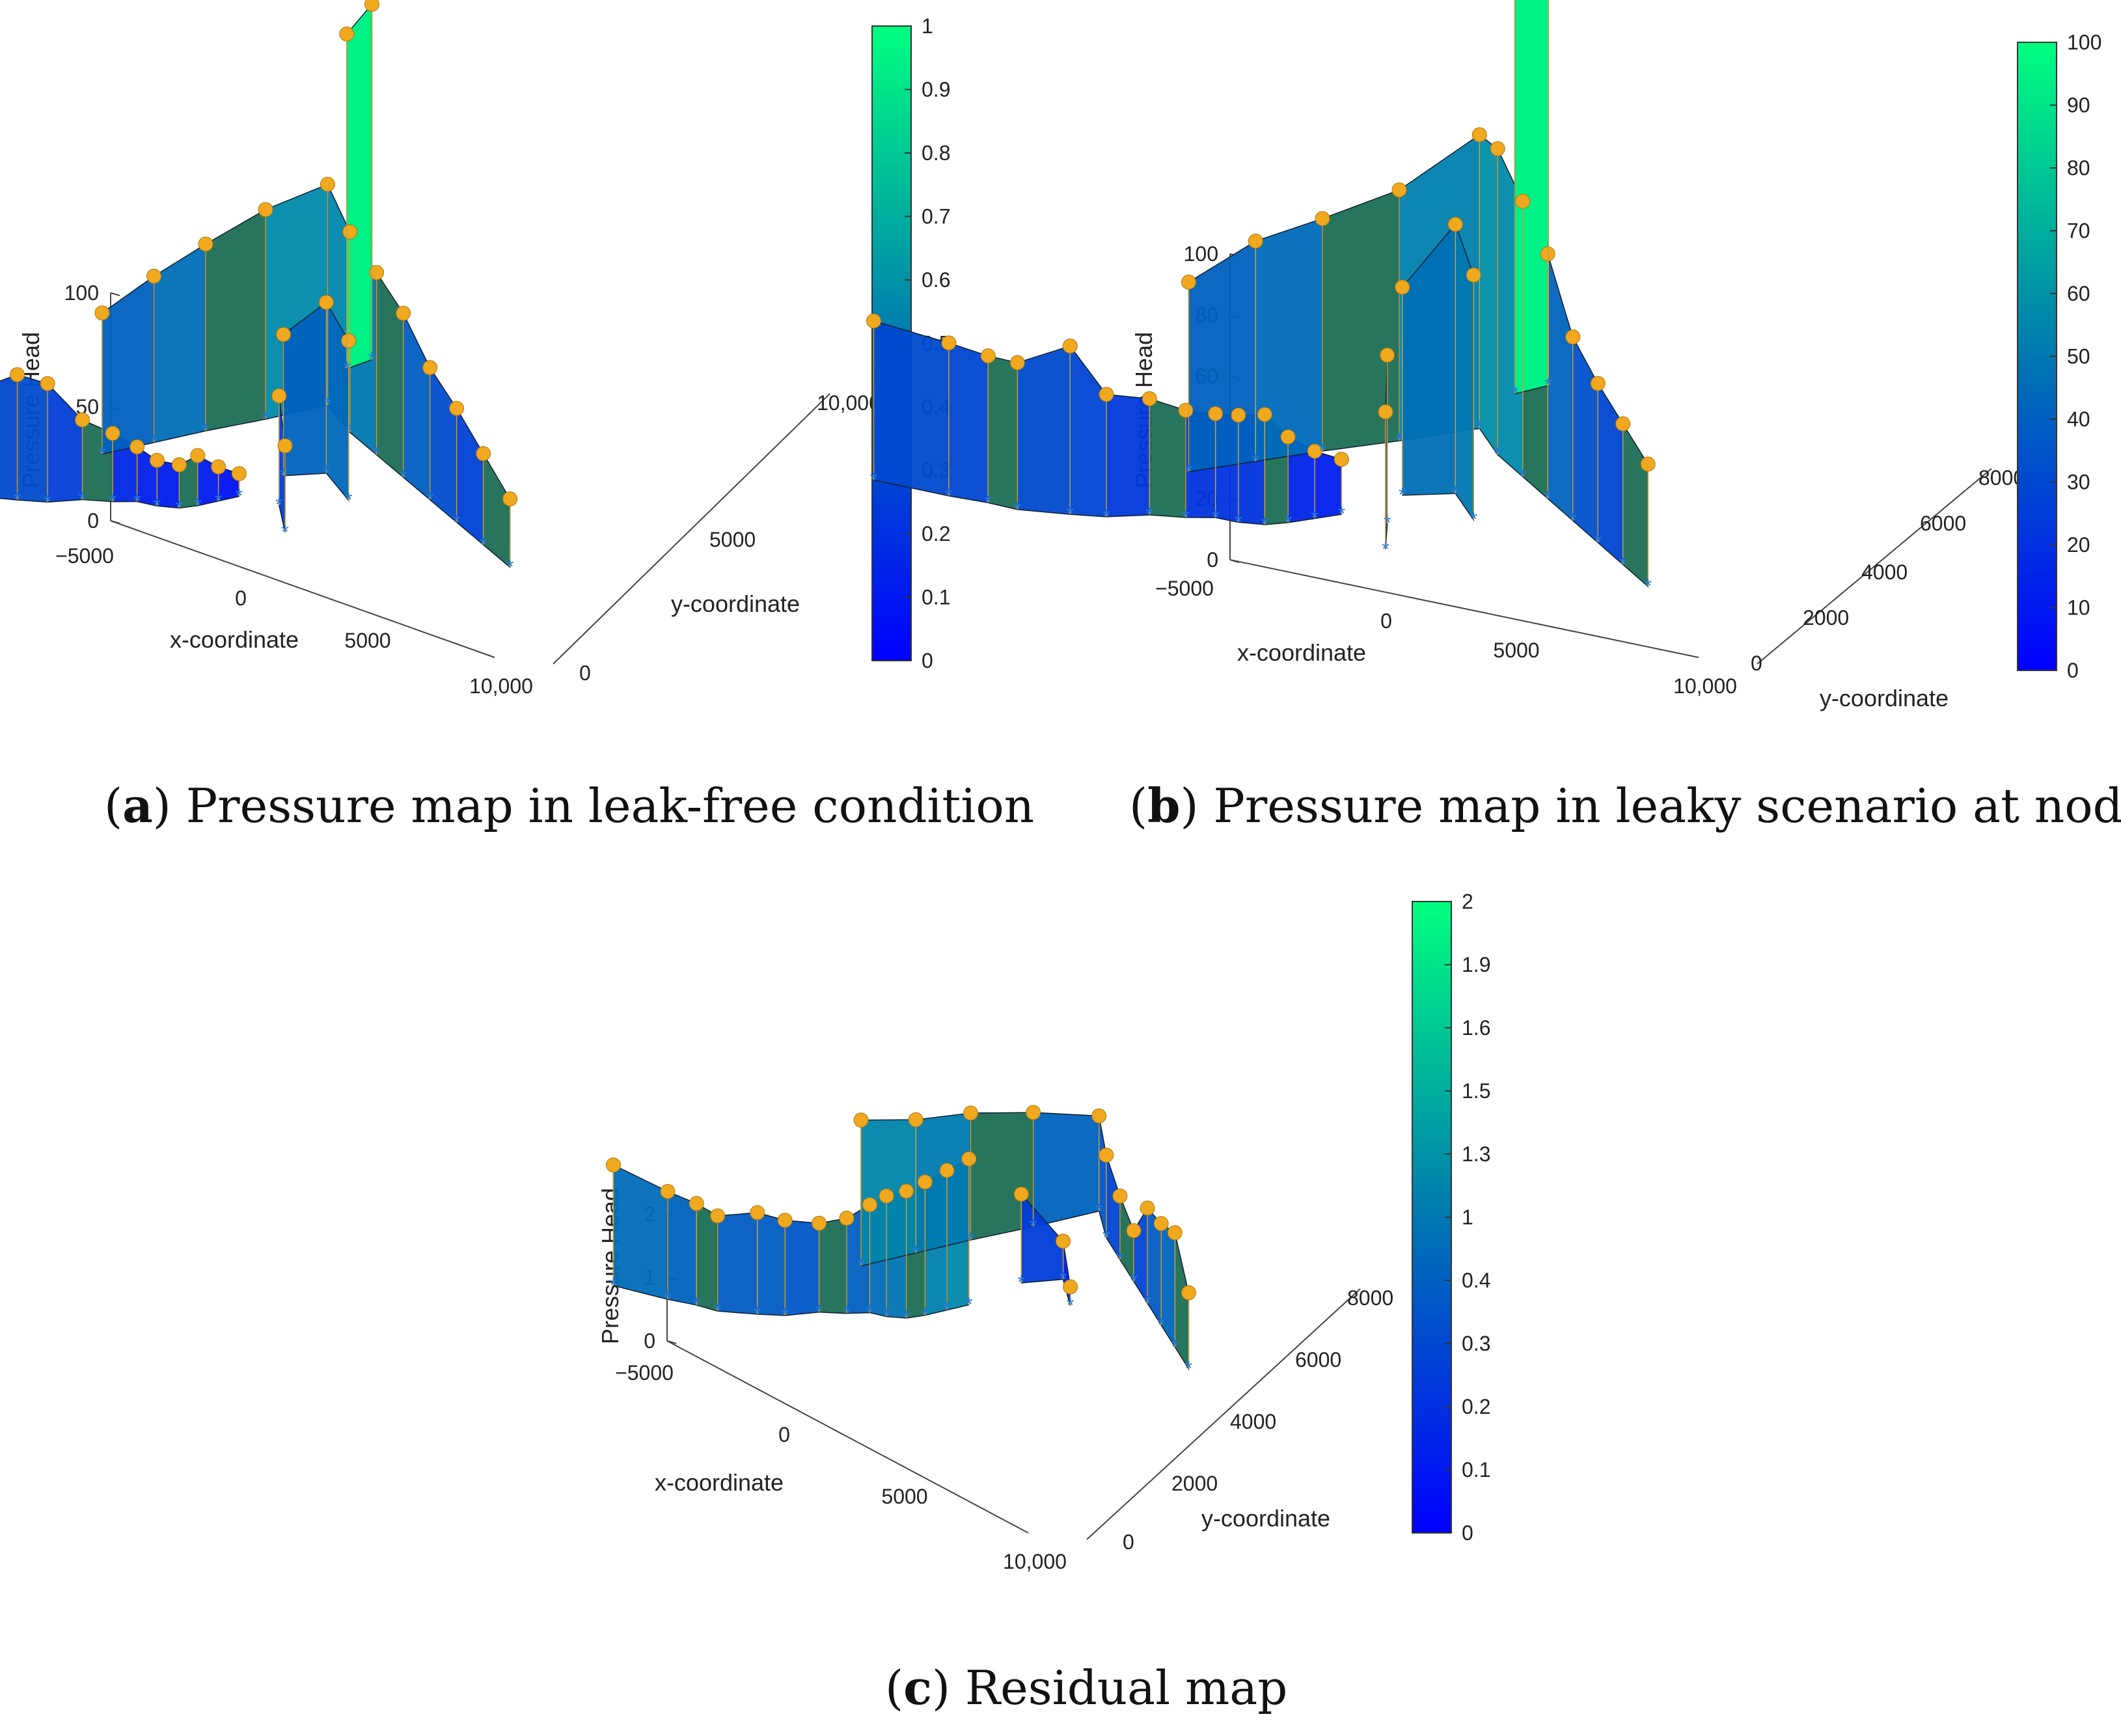 This screenshot has height=1736, width=2121. Describe the element at coordinates (1476, 1028) in the screenshot. I see `colorbar-tick-label: 1.6` at that location.